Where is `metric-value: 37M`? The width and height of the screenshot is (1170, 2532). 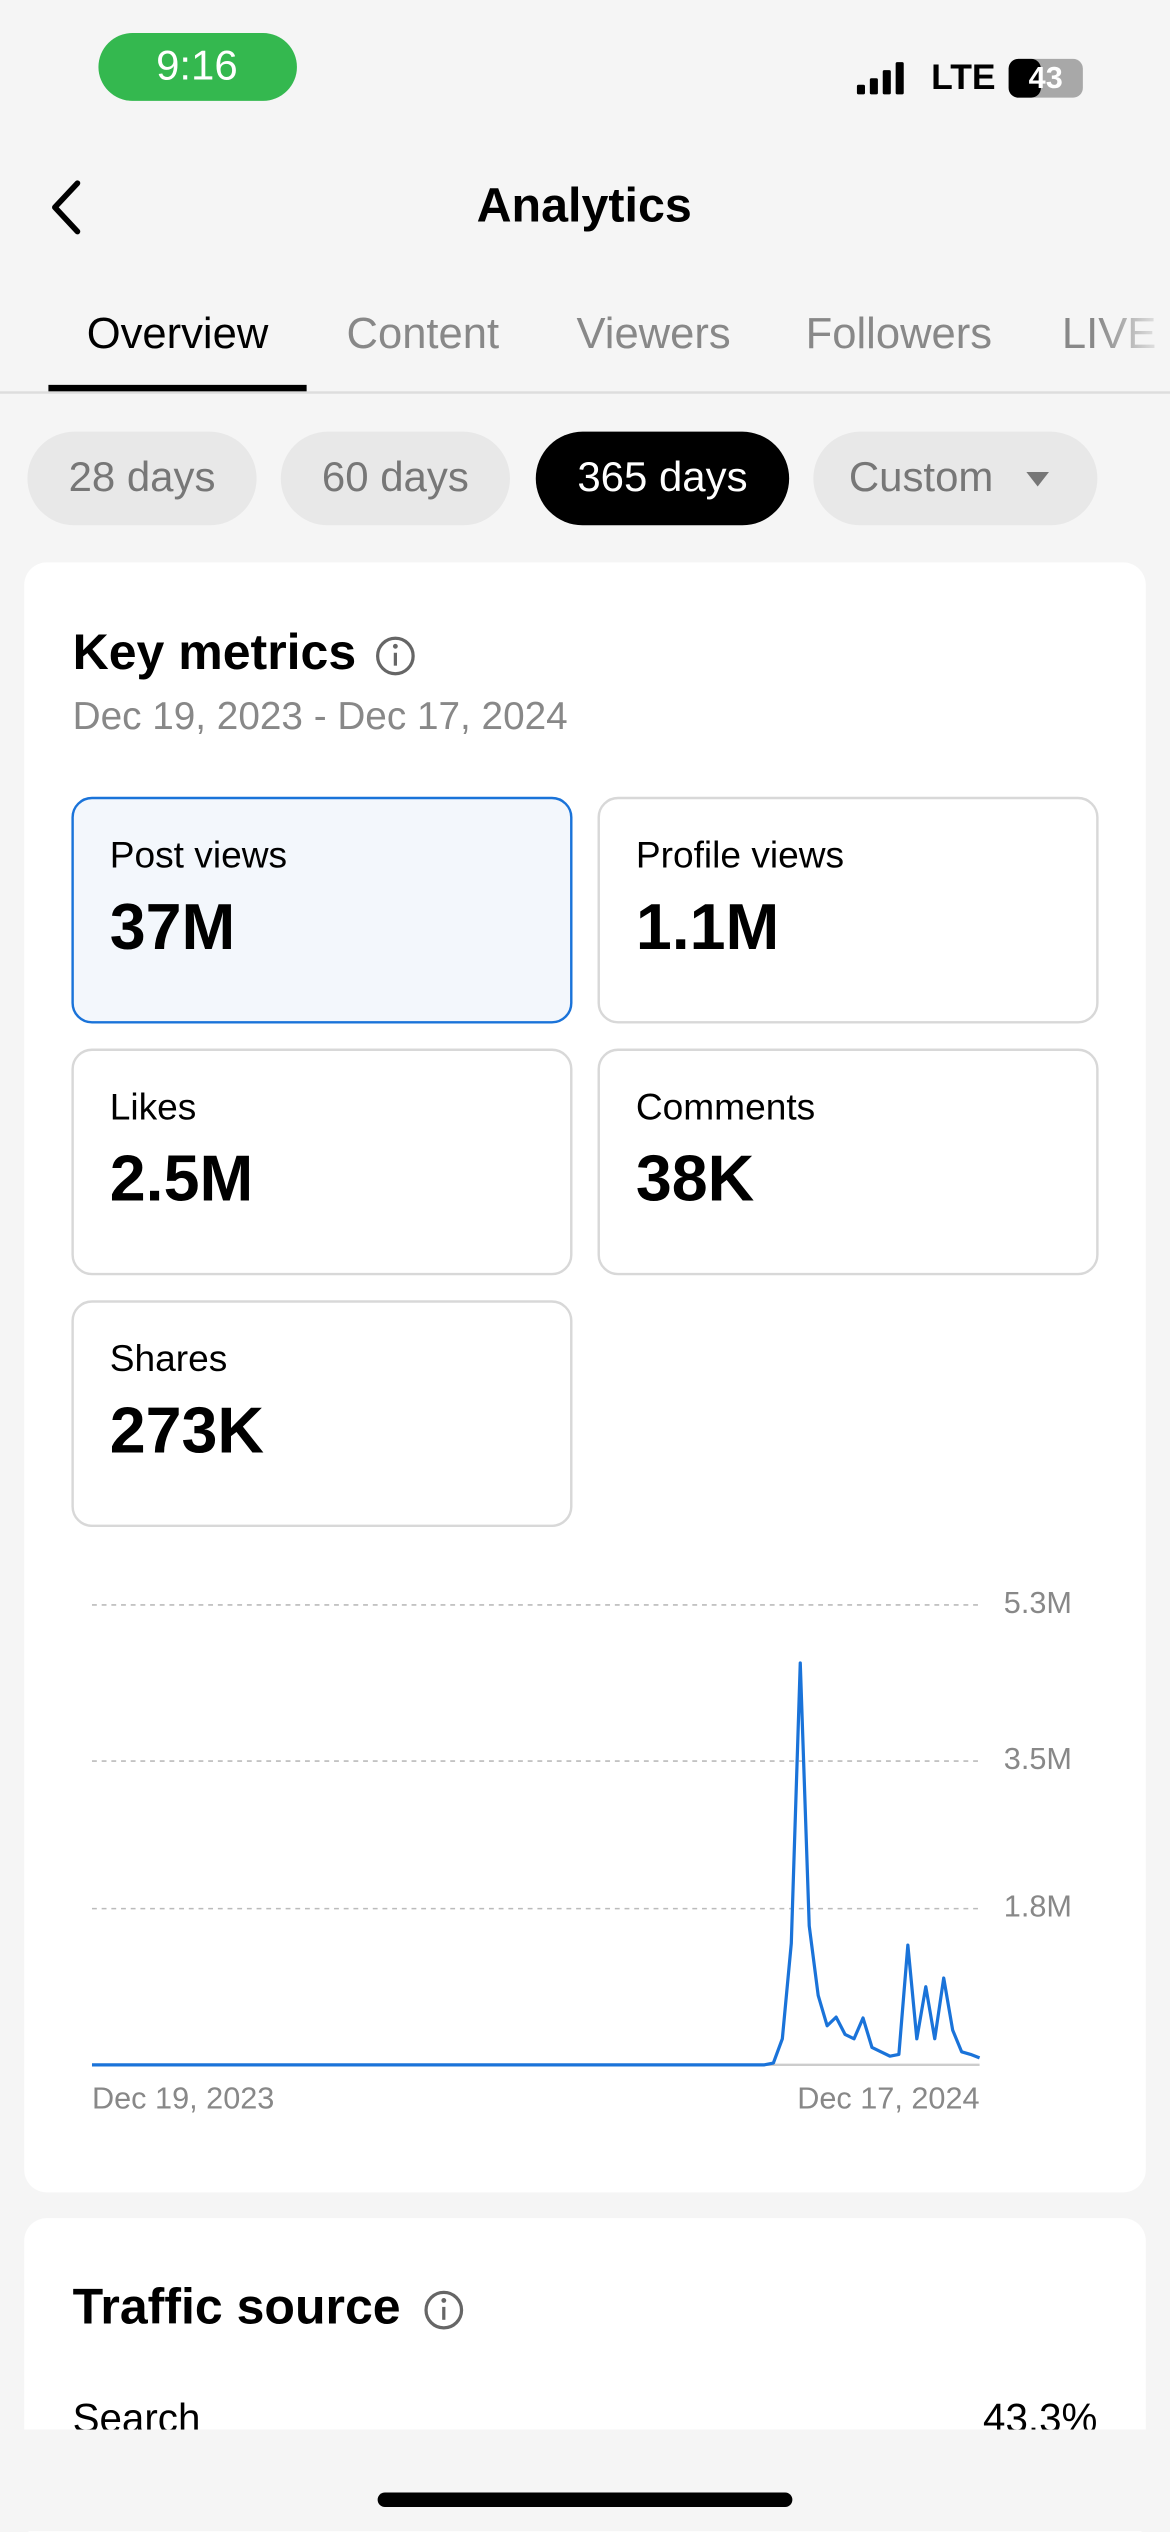
metric-value: 37M is located at coordinates (173, 927).